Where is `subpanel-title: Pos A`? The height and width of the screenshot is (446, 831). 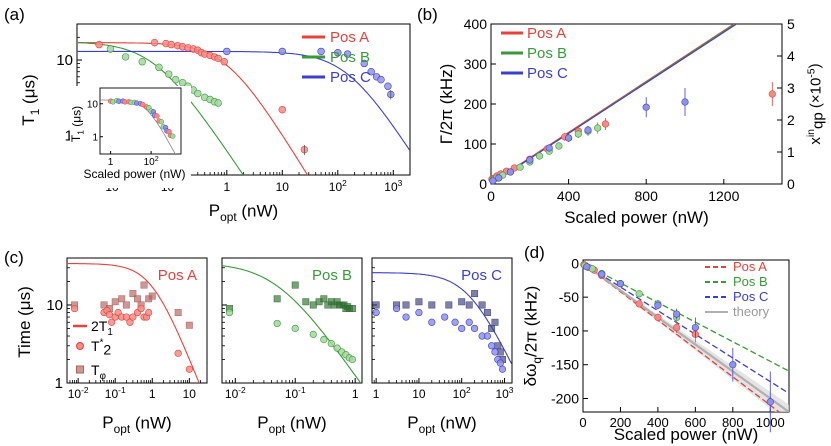 subpanel-title: Pos A is located at coordinates (177, 275).